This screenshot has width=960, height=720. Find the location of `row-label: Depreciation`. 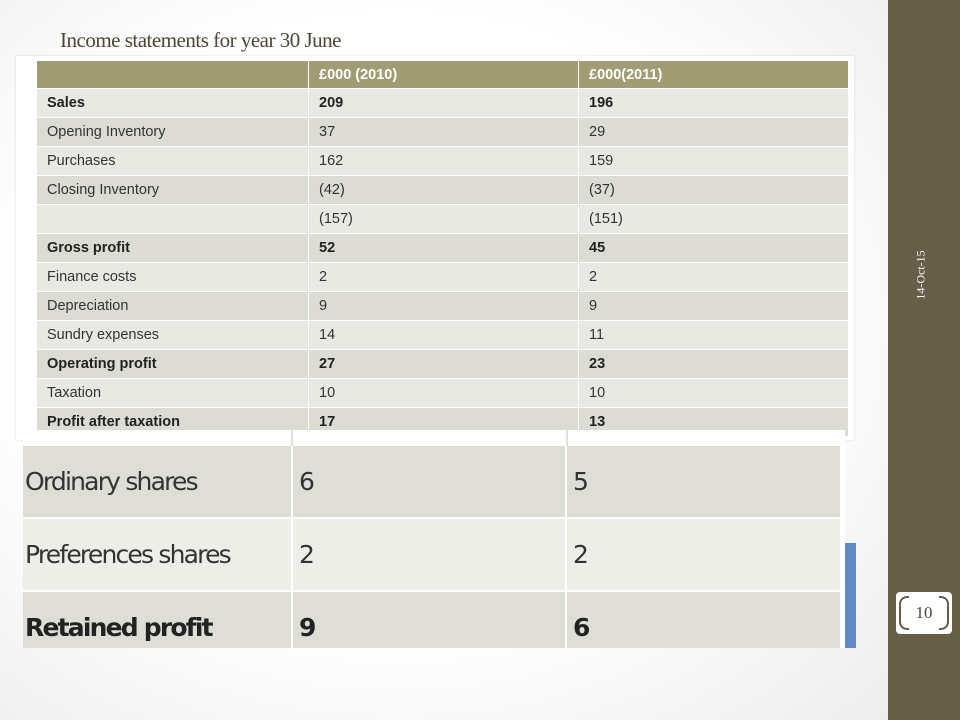

row-label: Depreciation is located at coordinates (172, 306).